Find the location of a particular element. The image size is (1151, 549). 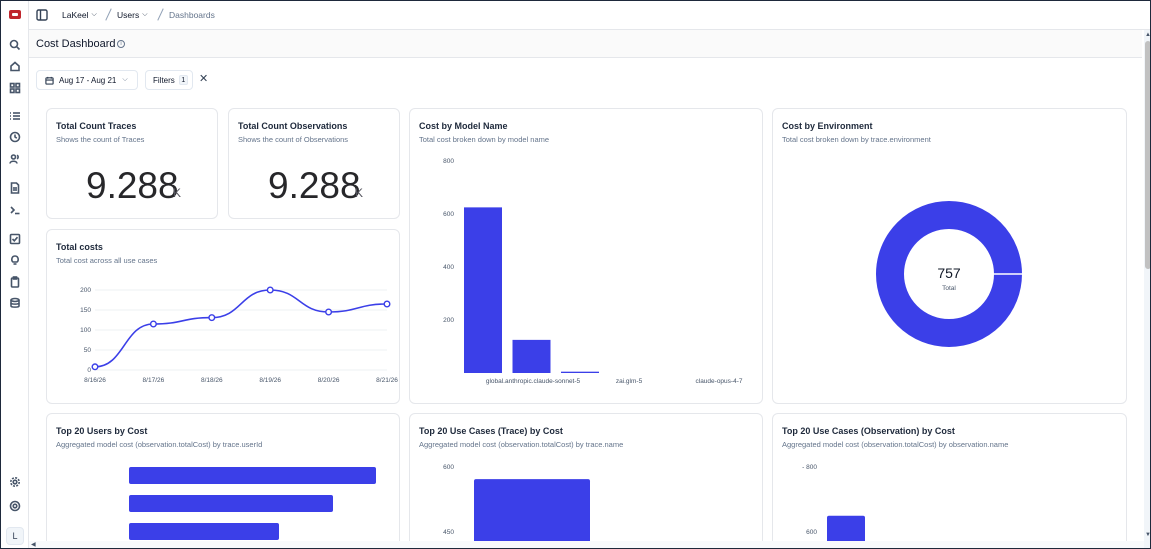

search-icon is located at coordinates (15, 45).